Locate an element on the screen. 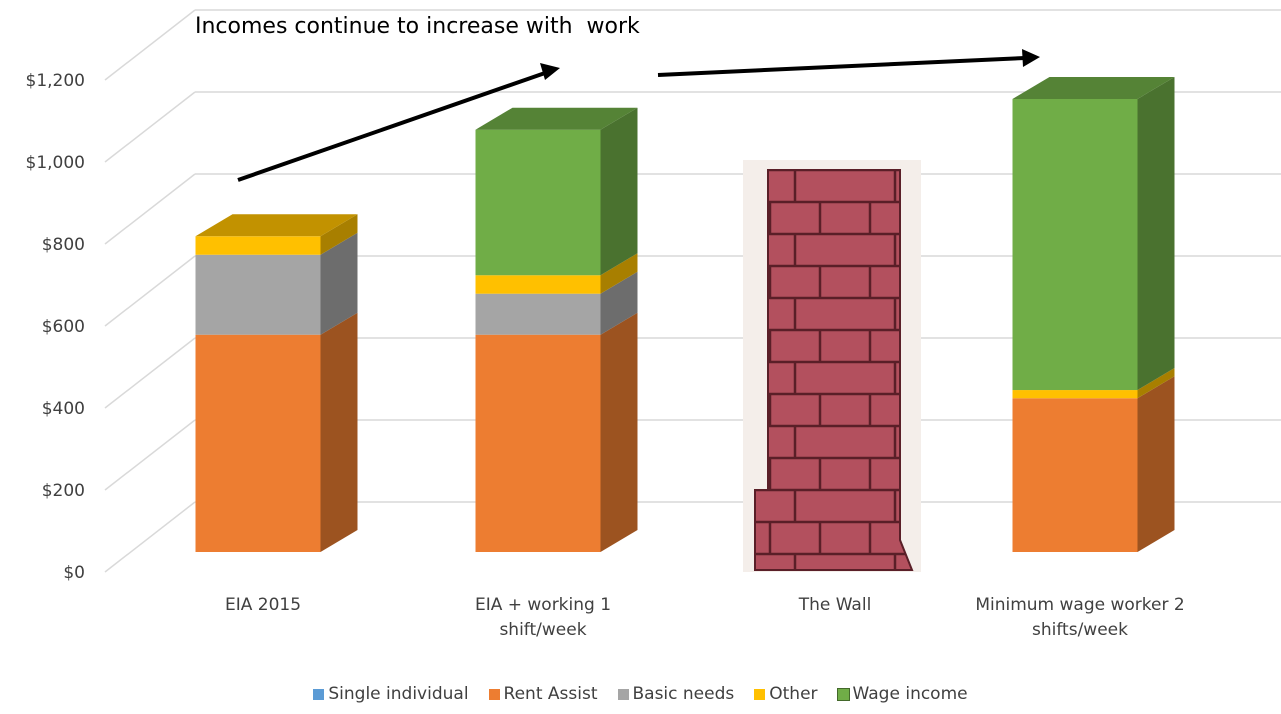  the-wall-picture is located at coordinates (832, 366).